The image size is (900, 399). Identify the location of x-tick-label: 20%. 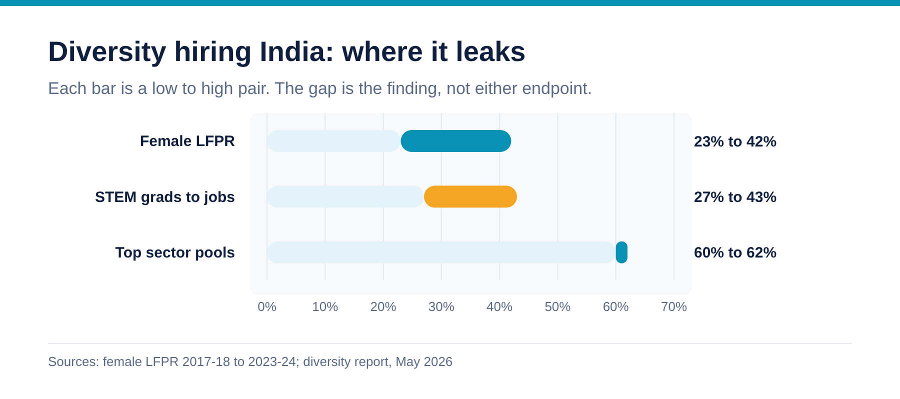
(383, 306).